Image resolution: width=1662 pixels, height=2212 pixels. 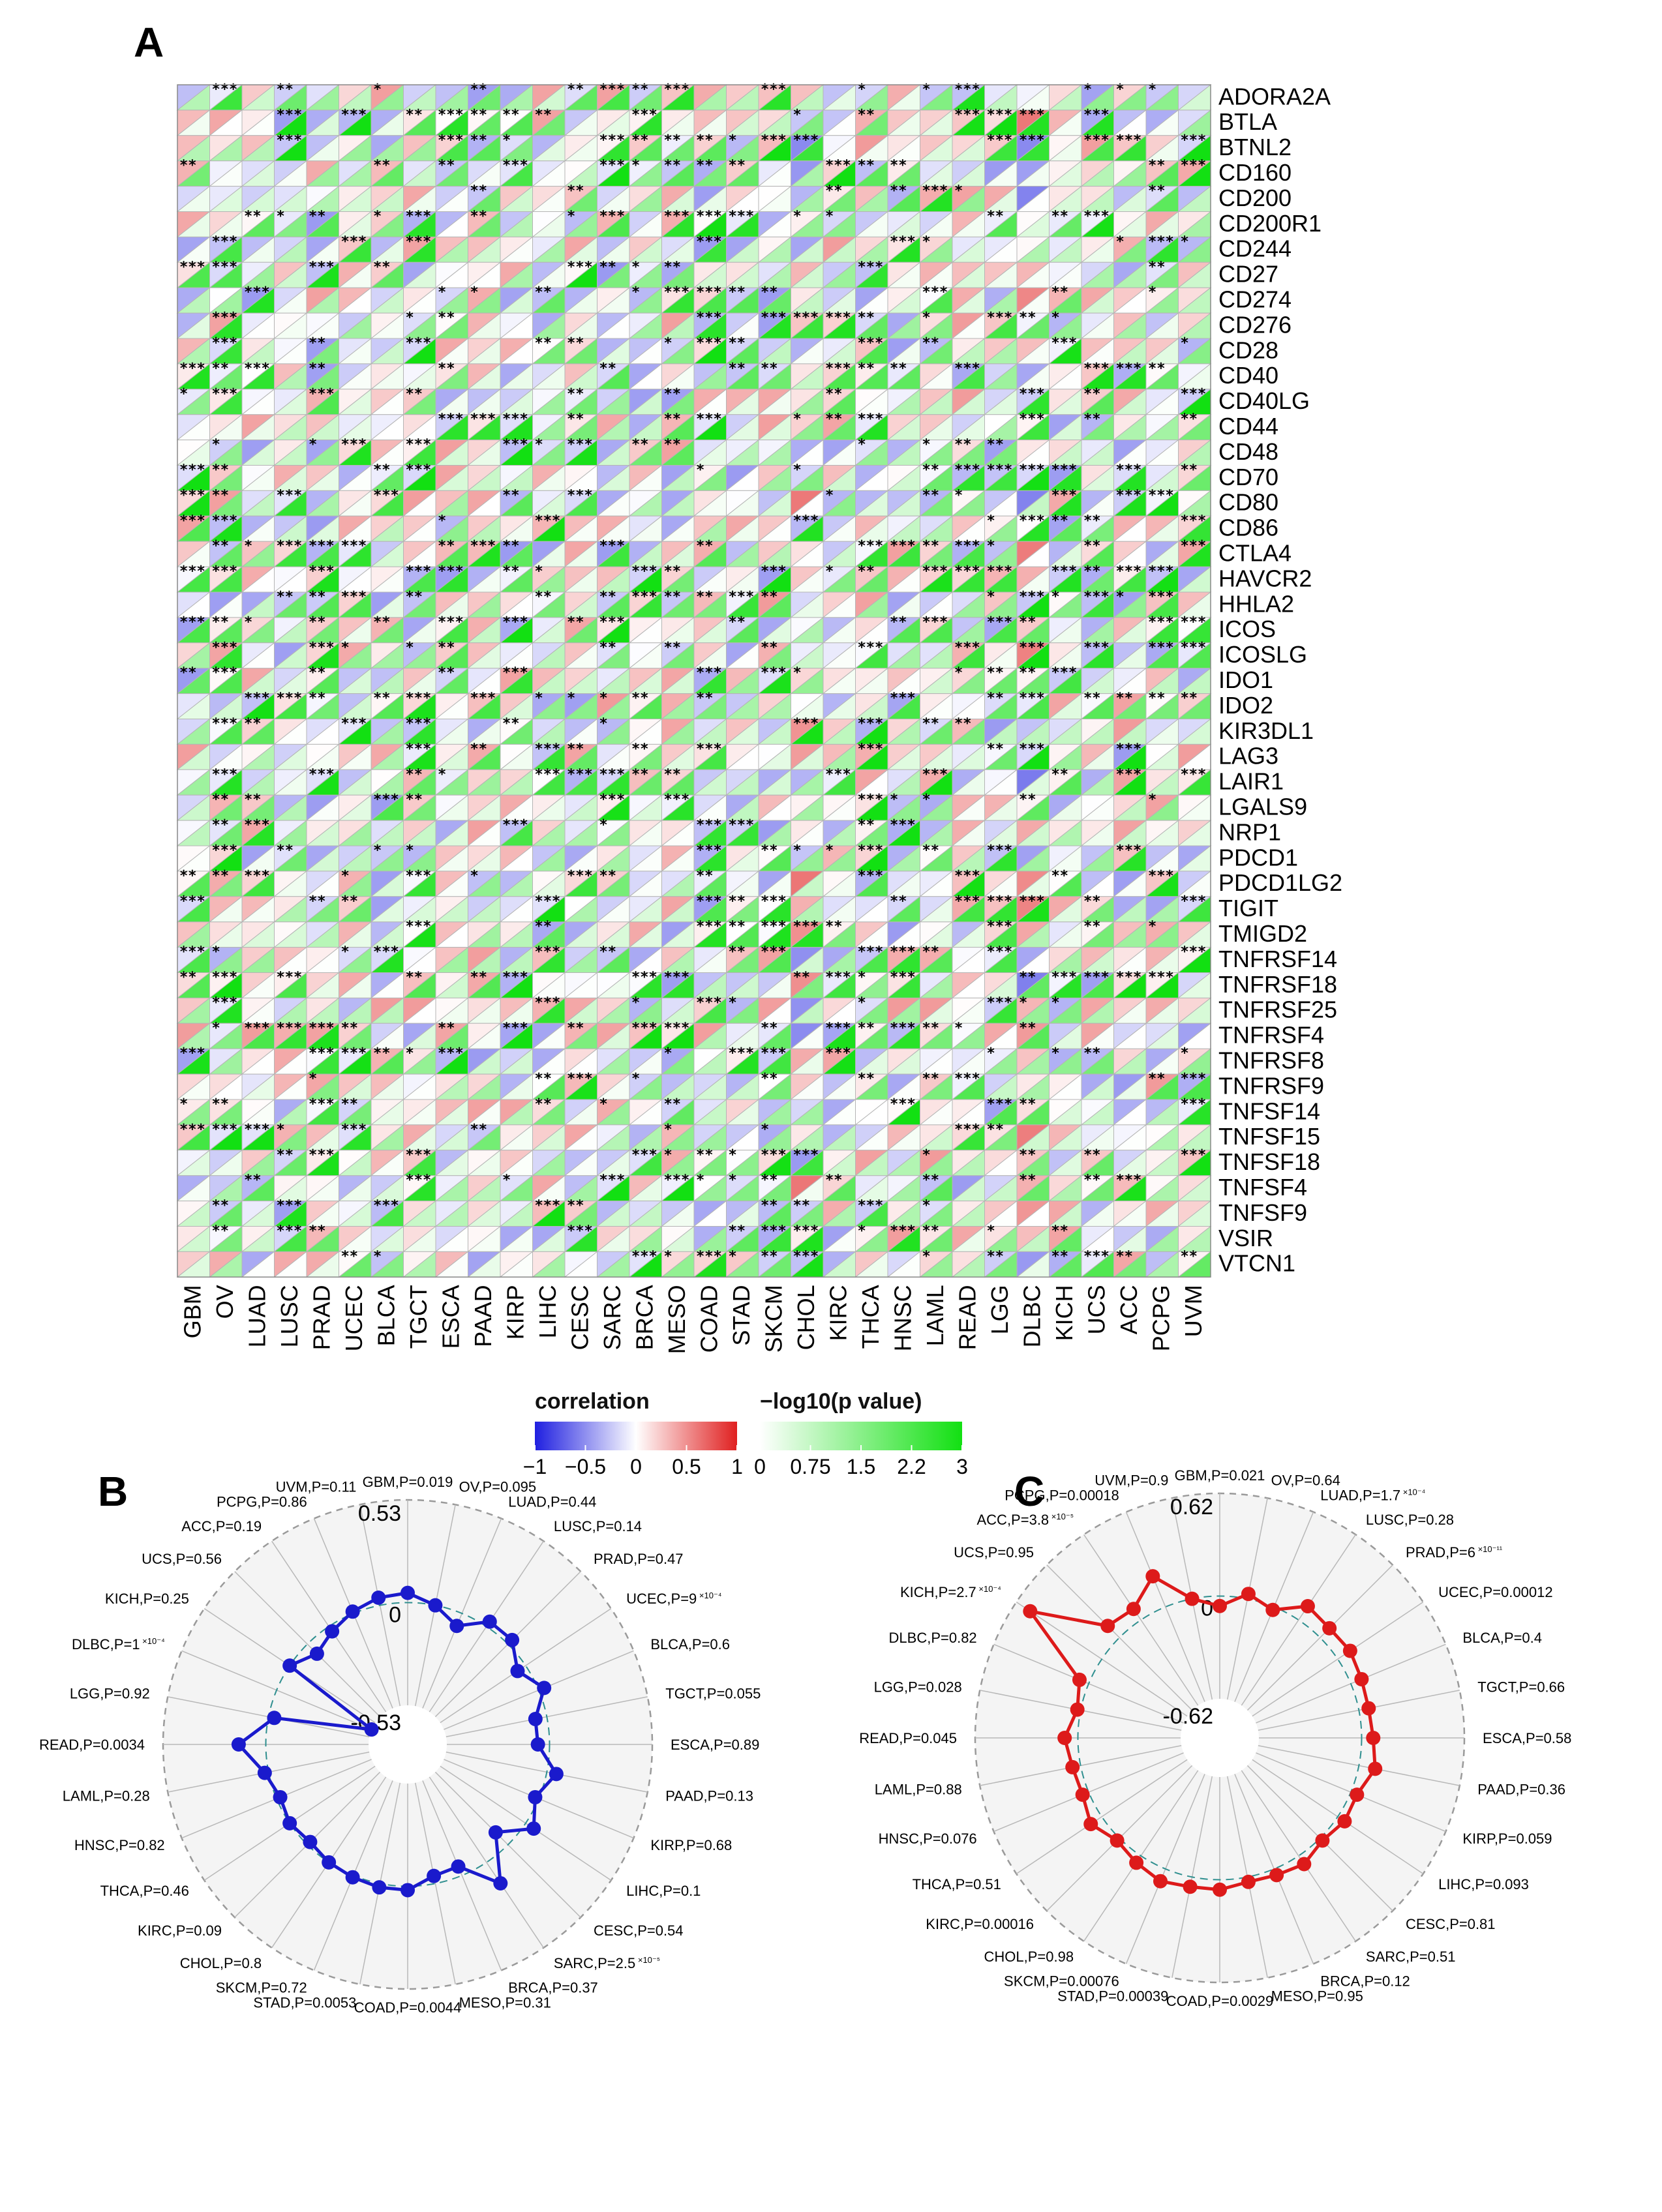 What do you see at coordinates (1251, 781) in the screenshot?
I see `gene-label: LAIR1` at bounding box center [1251, 781].